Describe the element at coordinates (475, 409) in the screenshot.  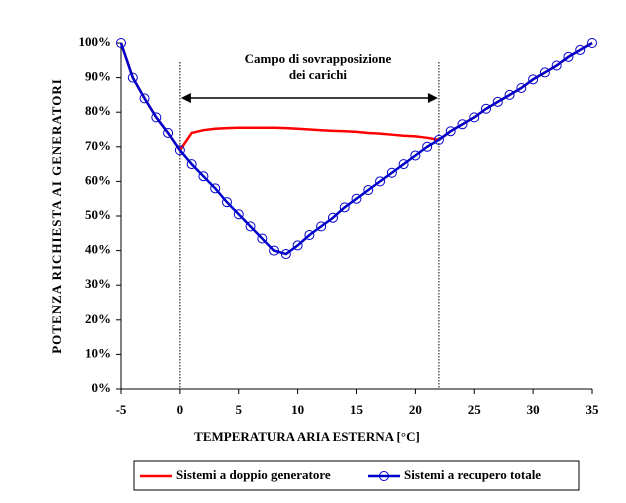
I see `x-tick-label: 25` at that location.